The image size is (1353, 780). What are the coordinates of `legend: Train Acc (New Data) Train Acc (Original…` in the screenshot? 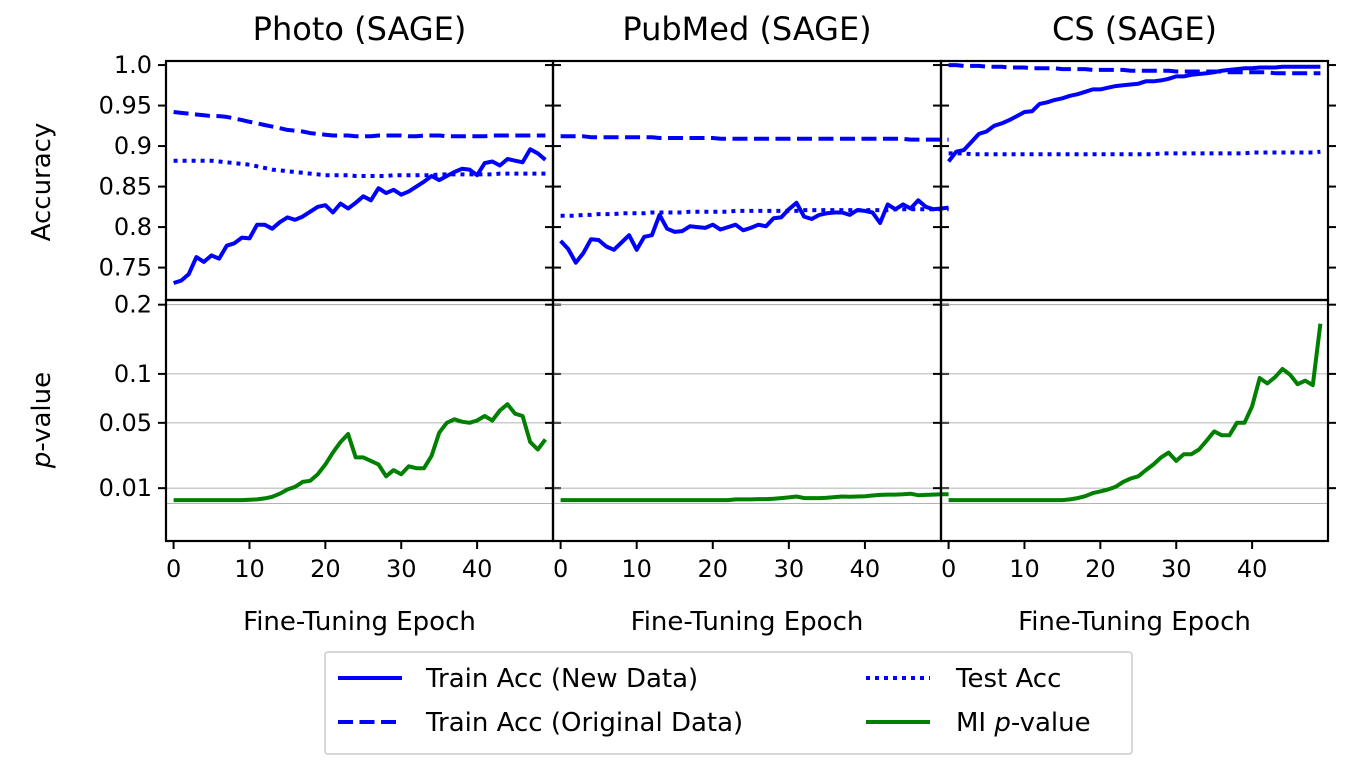 It's located at (728, 703).